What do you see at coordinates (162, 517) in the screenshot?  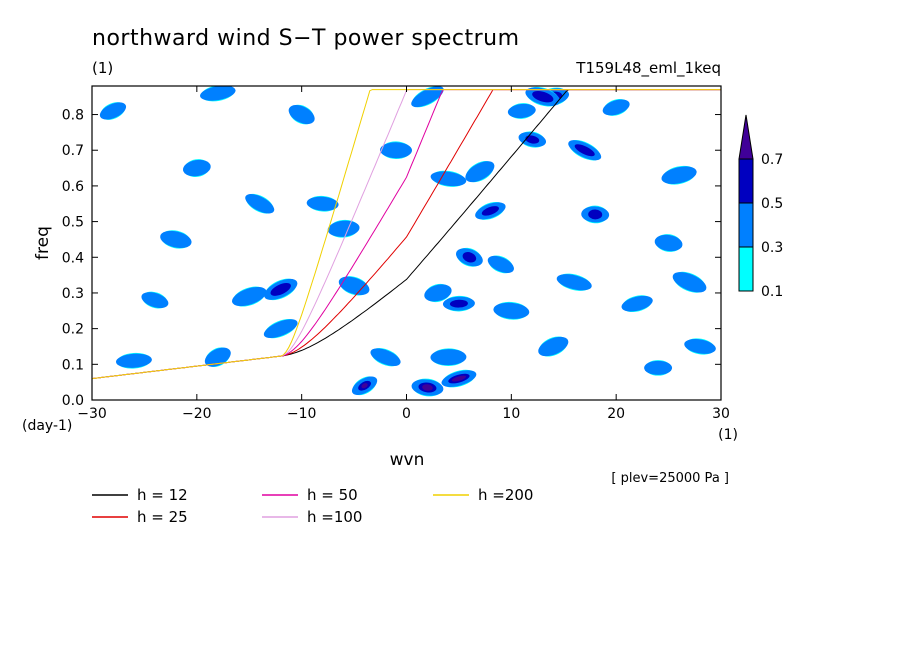 I see `legend-label: h = 25` at bounding box center [162, 517].